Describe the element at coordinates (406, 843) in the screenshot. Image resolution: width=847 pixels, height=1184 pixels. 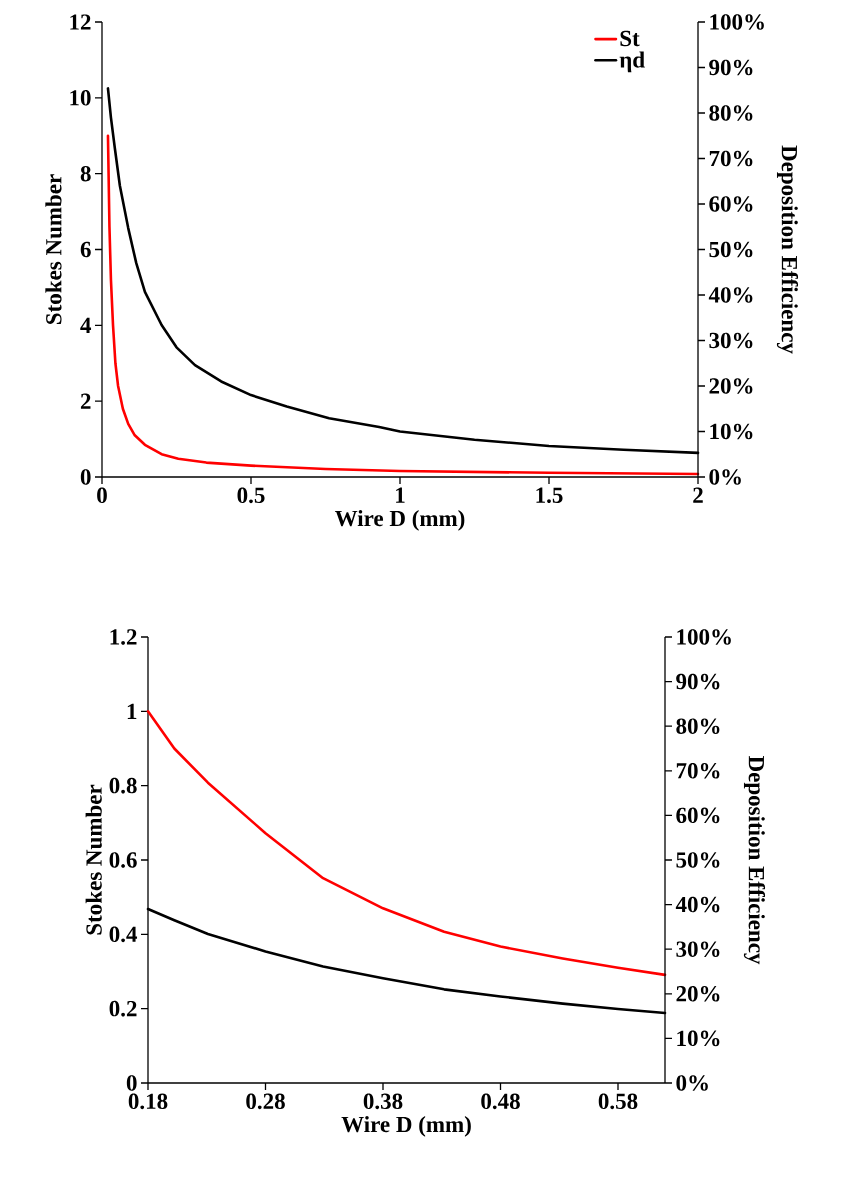
I see `line-series` at that location.